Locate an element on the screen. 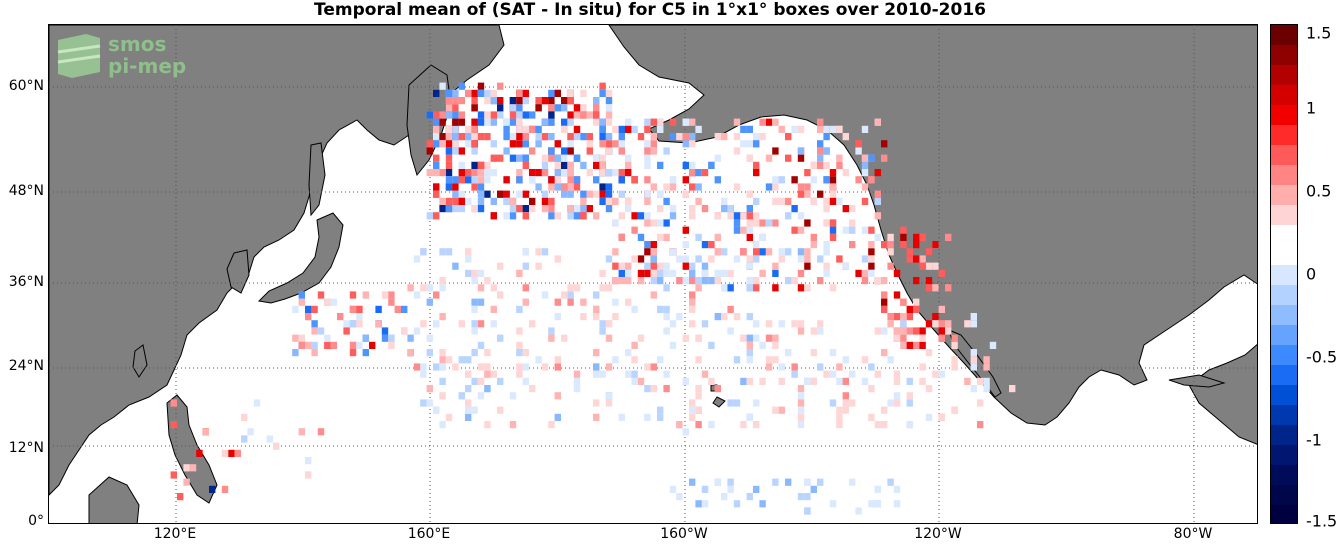 This screenshot has height=544, width=1343. landmass-cuba is located at coordinates (1197, 381).